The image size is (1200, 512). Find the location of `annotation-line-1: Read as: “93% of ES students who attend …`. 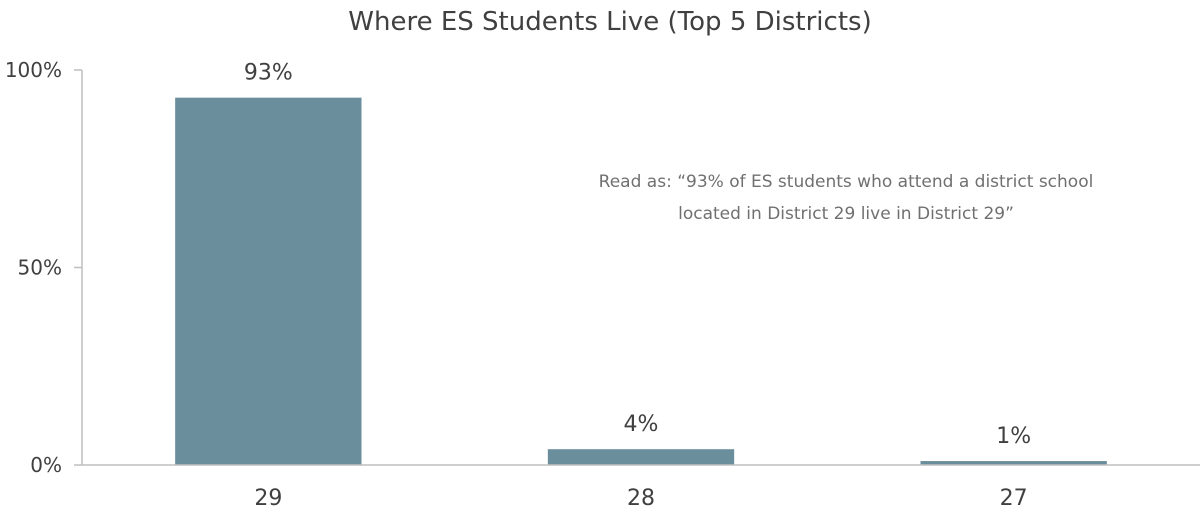

annotation-line-1: Read as: “93% of ES students who attend … is located at coordinates (846, 182).